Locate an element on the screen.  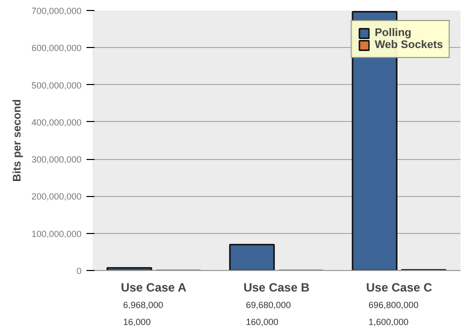
y-tick-label: 0 is located at coordinates (79, 271).